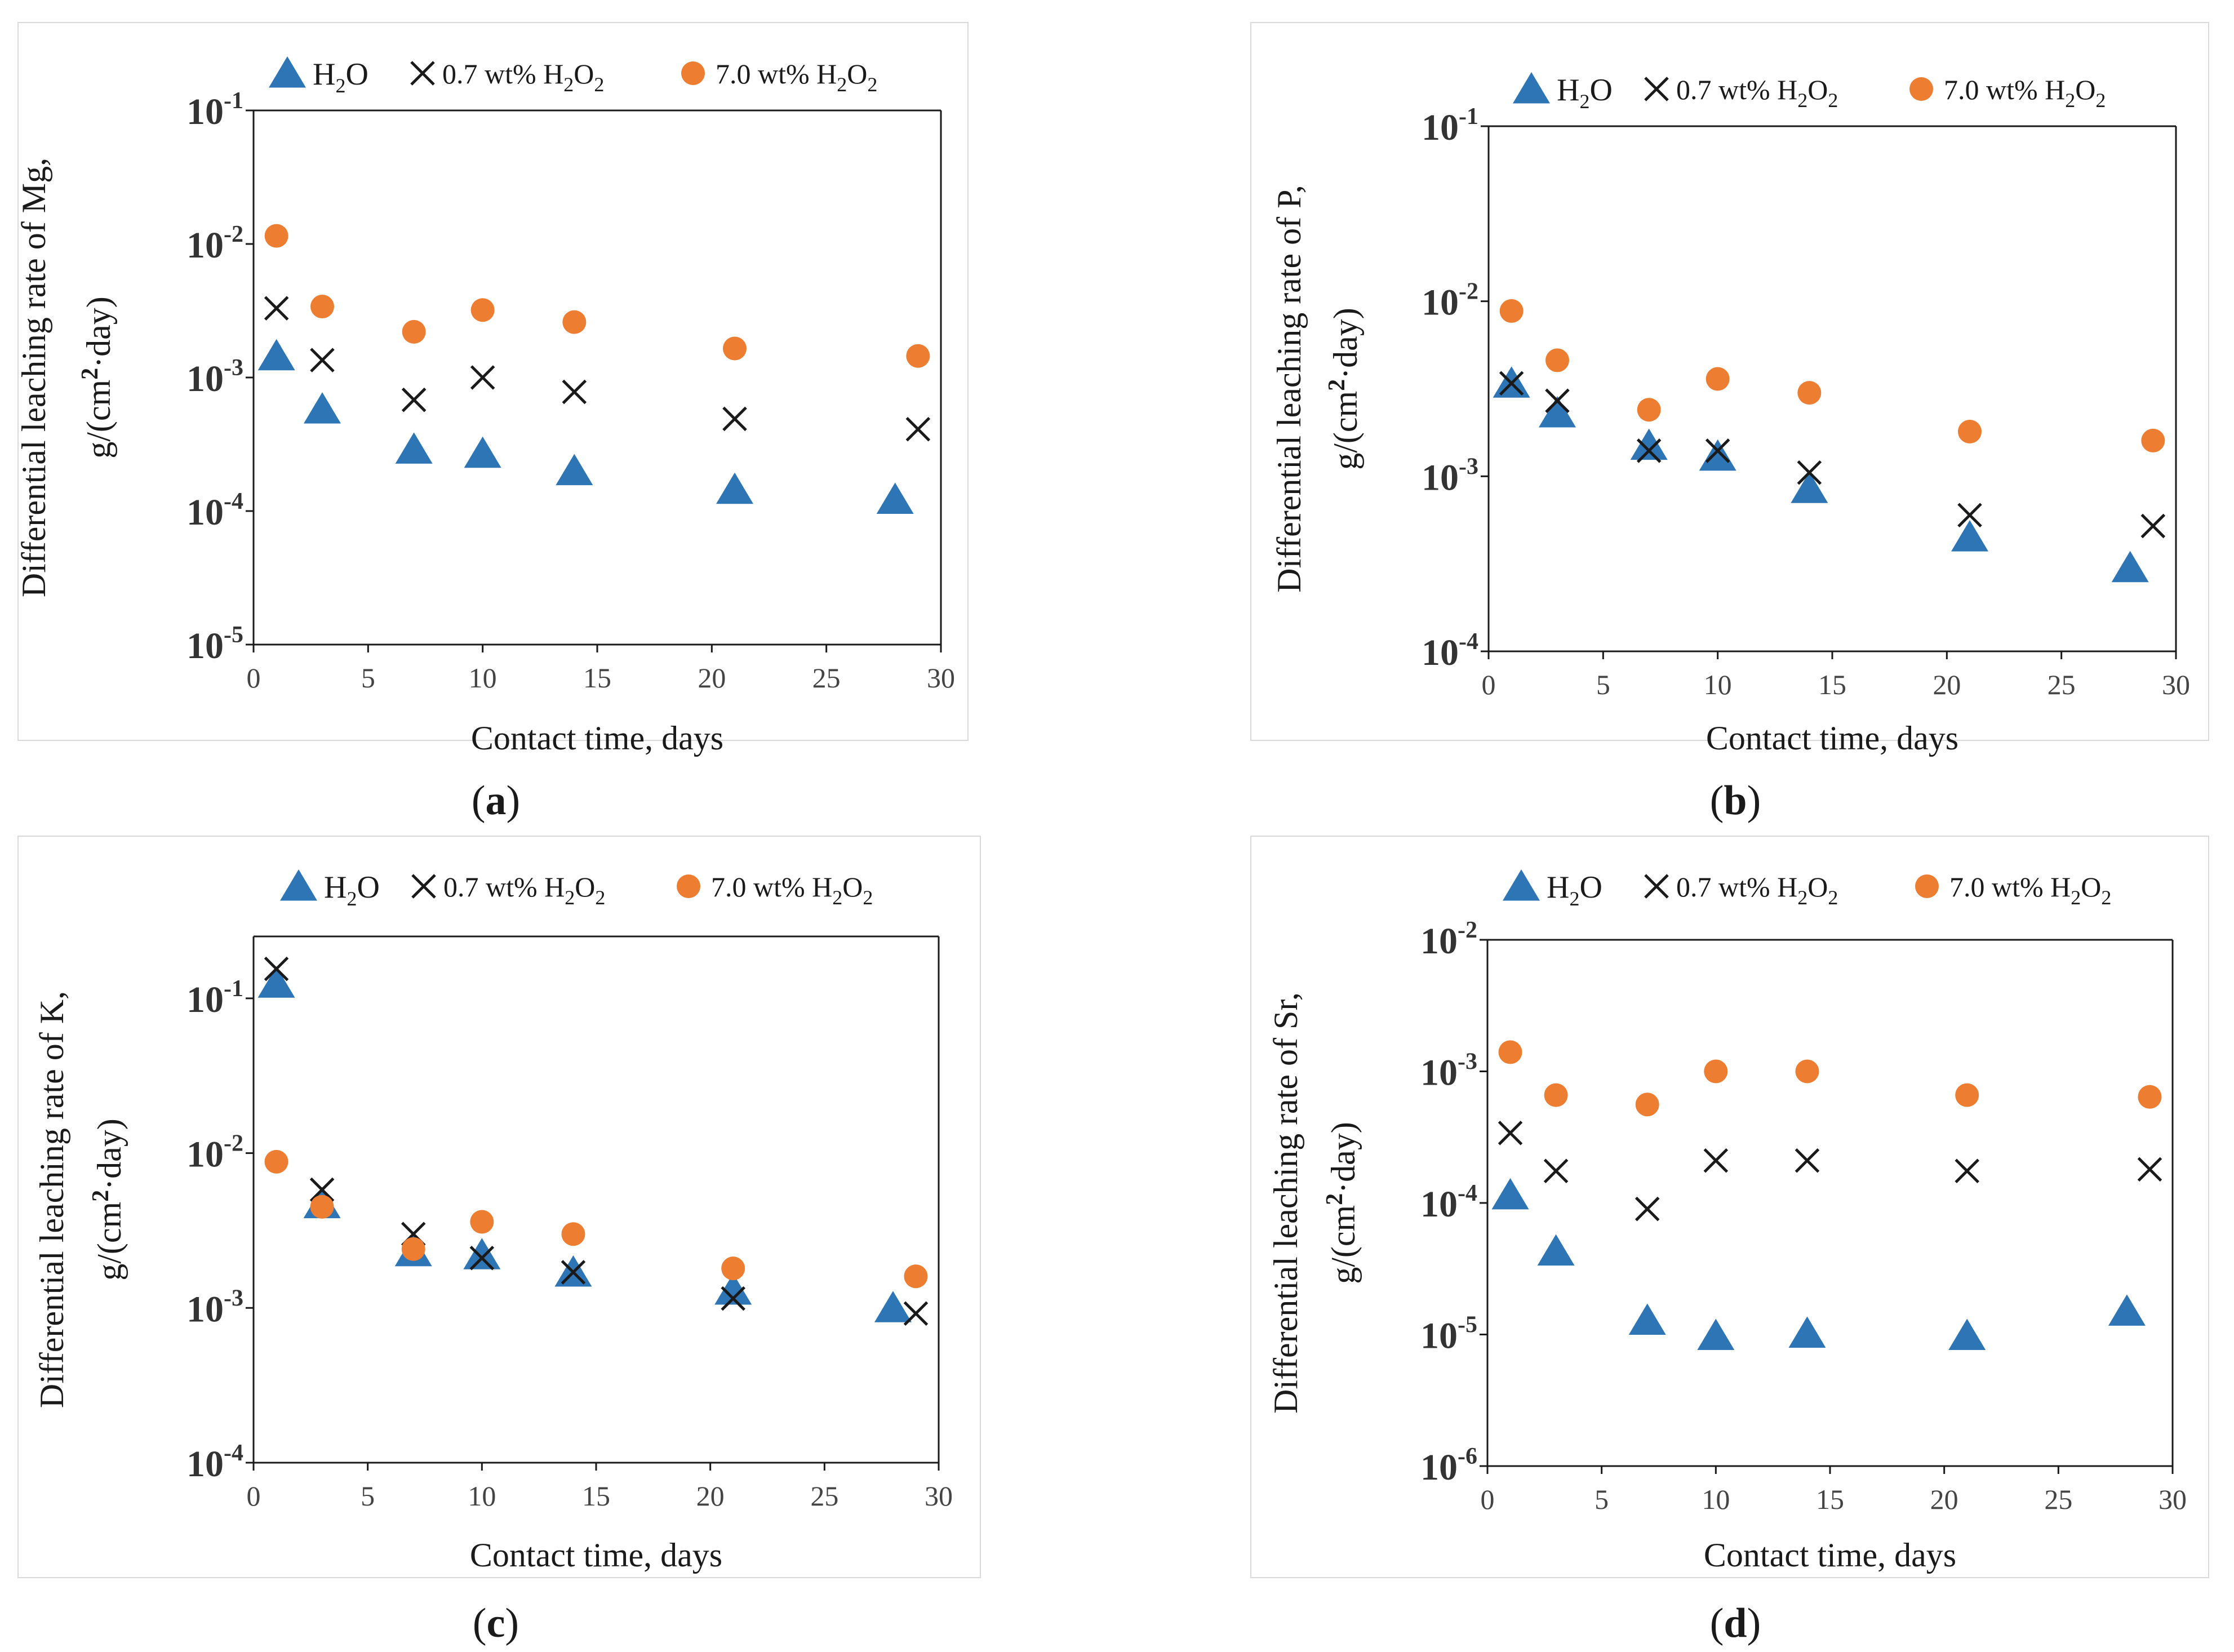 This screenshot has width=2234, height=1652. I want to click on unit-part: ·day), so click(1343, 1157).